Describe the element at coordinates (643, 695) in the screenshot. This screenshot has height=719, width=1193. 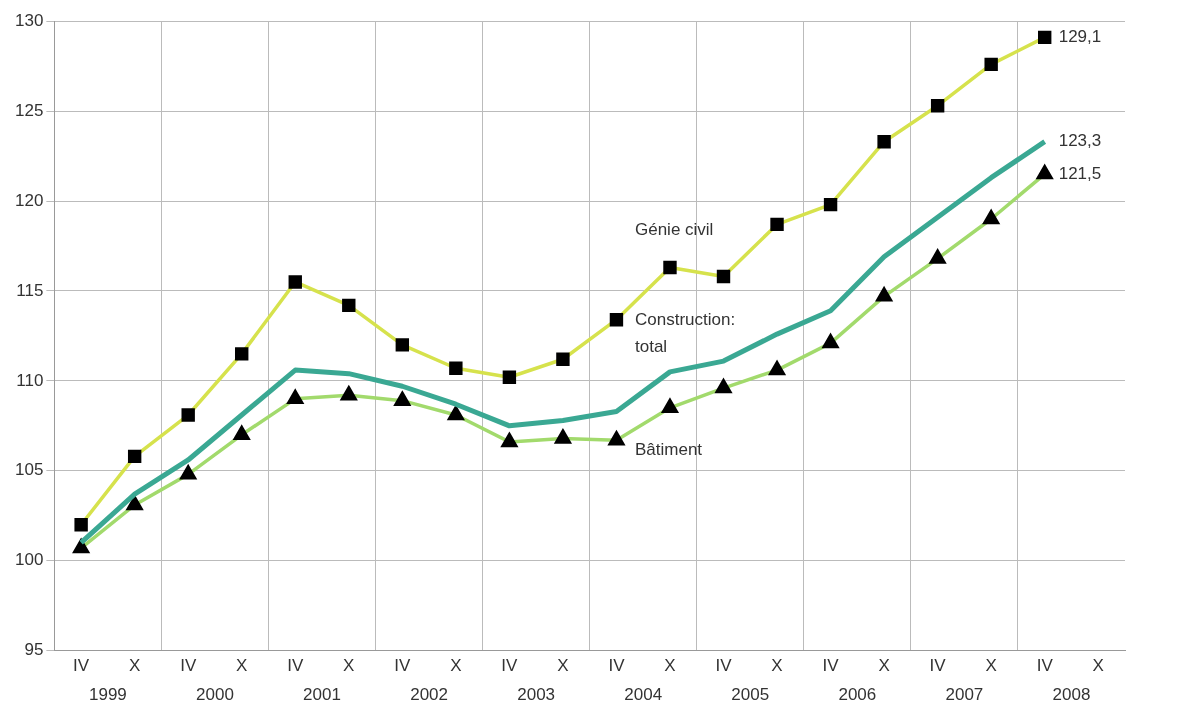
I see `text: 2004` at that location.